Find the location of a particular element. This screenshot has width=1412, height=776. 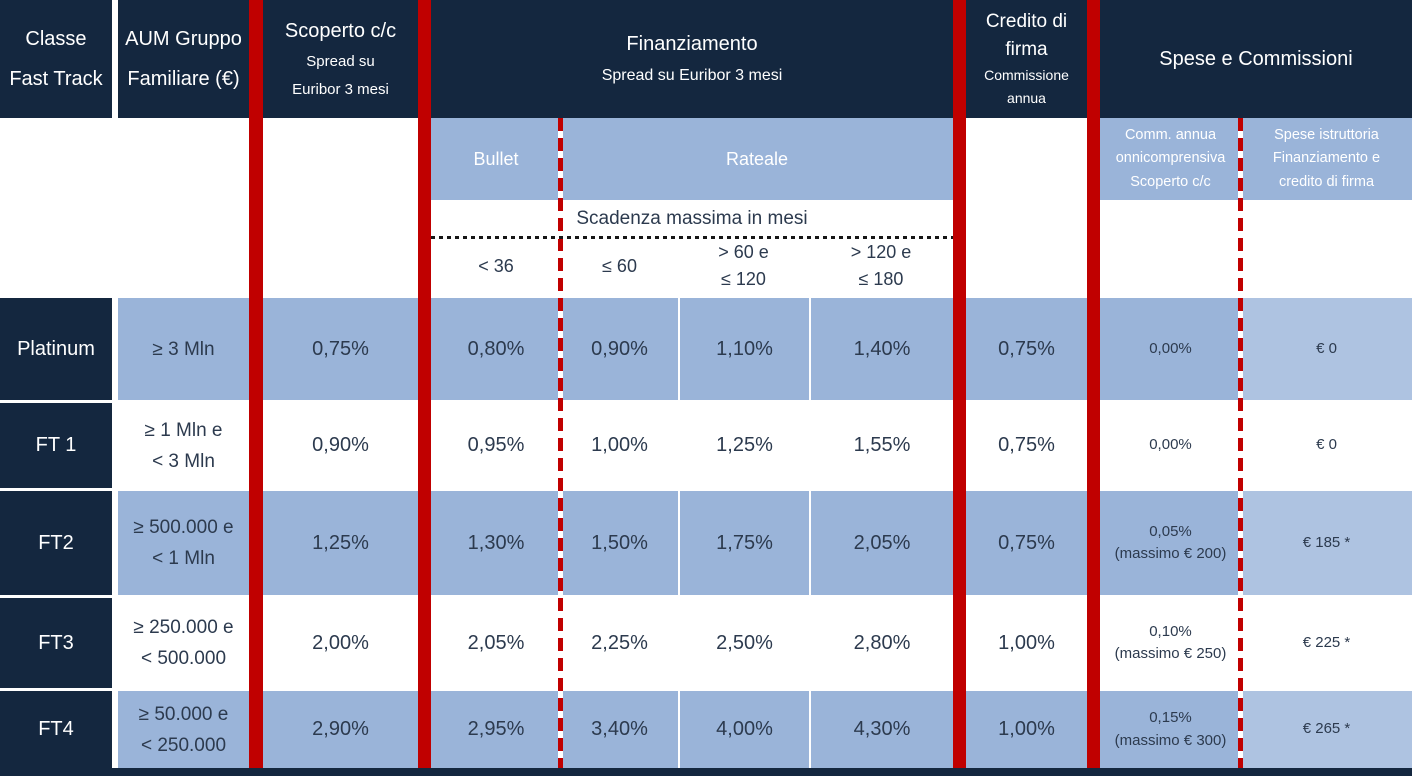

ft2-bullet-cell: 1,30% is located at coordinates (496, 543).